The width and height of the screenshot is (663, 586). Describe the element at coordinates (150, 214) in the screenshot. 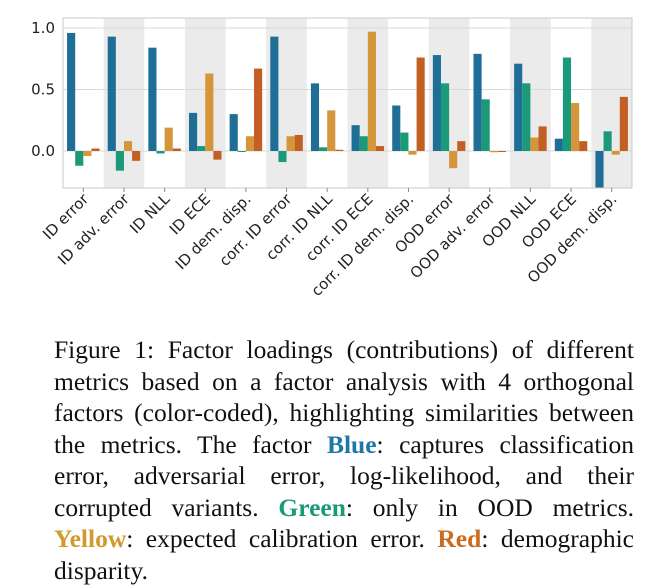

I see `x-tick-label: ID NLL` at that location.